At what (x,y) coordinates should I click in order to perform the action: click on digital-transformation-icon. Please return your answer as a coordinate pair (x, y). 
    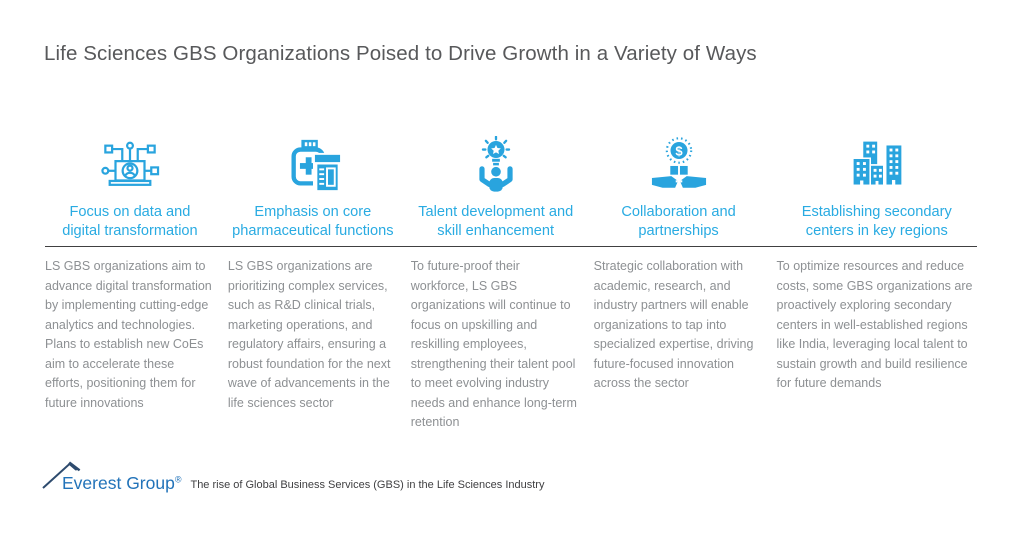
    Looking at the image, I should click on (130, 165).